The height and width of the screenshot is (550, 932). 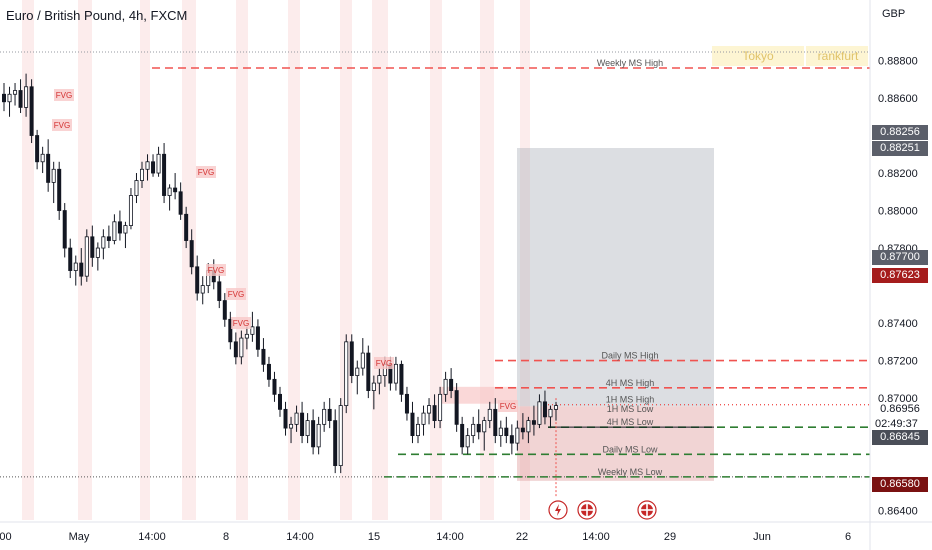 I want to click on price-tag-weekly-low: 0.86580, so click(x=900, y=484).